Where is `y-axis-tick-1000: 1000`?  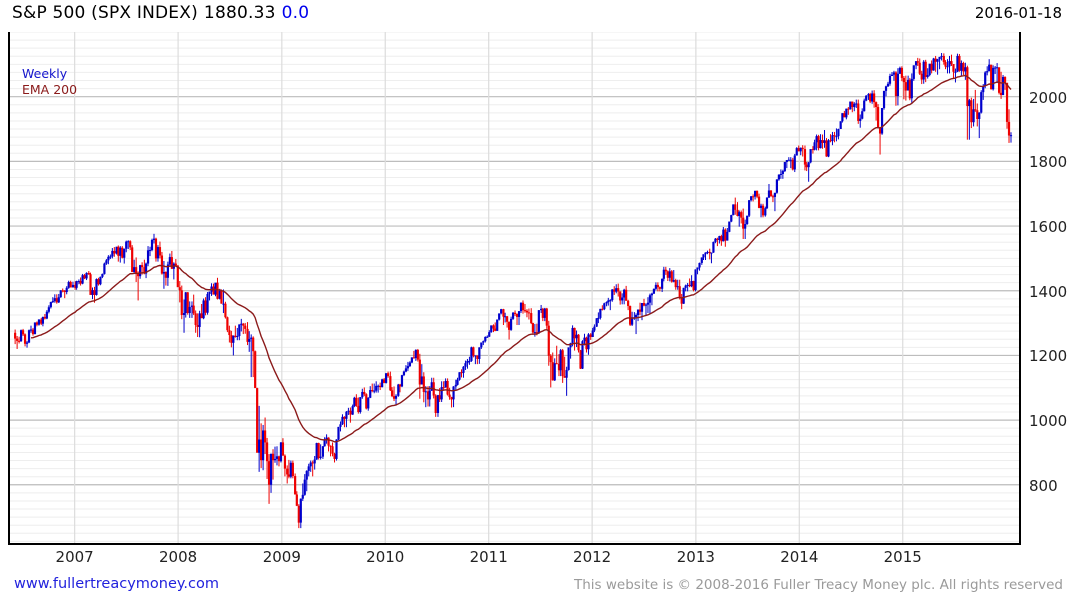 y-axis-tick-1000: 1000 is located at coordinates (1048, 421).